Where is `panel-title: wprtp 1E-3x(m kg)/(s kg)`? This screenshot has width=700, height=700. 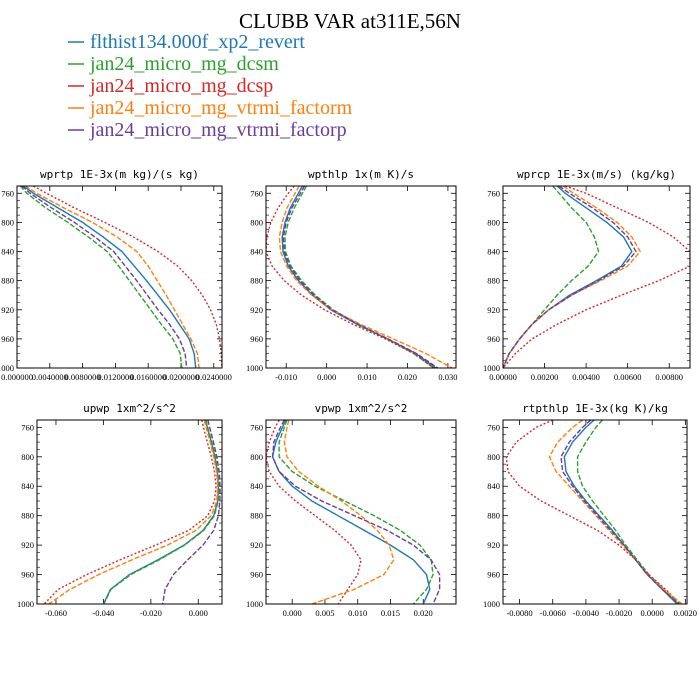
panel-title: wprtp 1E-3x(m kg)/(s kg) is located at coordinates (119, 174).